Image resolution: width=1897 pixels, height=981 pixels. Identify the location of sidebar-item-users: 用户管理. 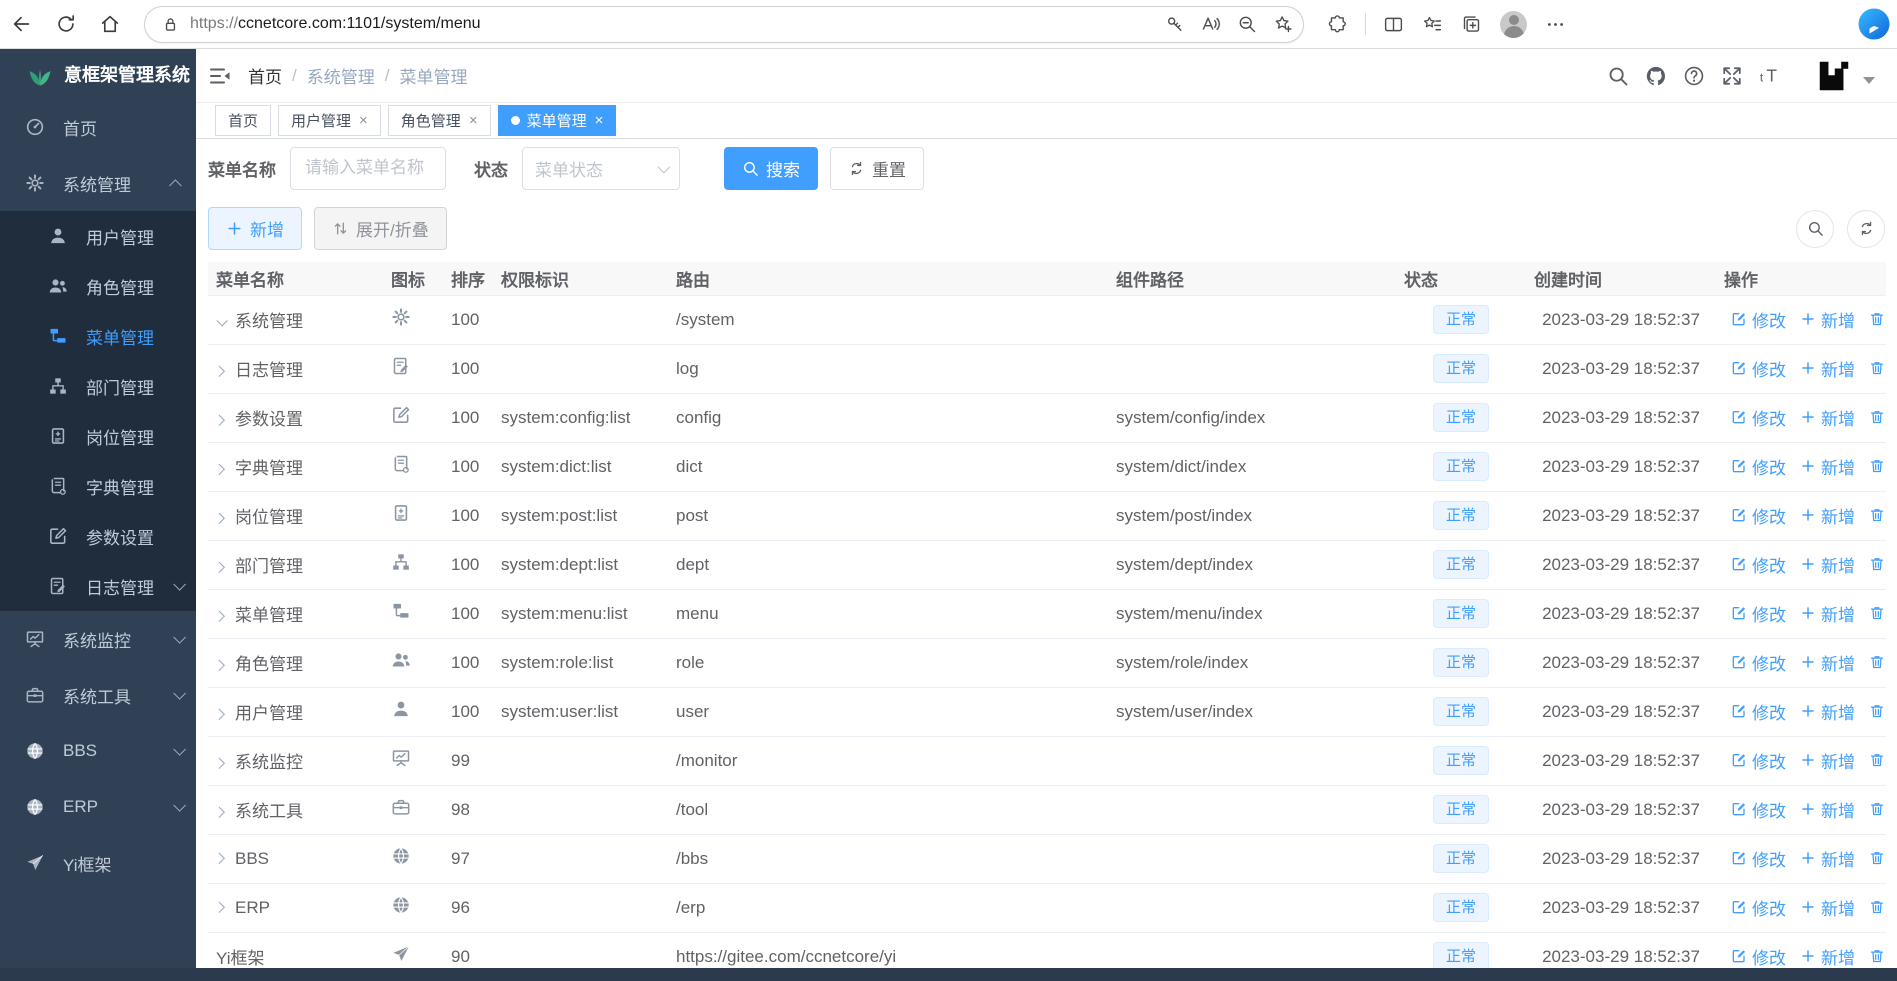
(98, 236).